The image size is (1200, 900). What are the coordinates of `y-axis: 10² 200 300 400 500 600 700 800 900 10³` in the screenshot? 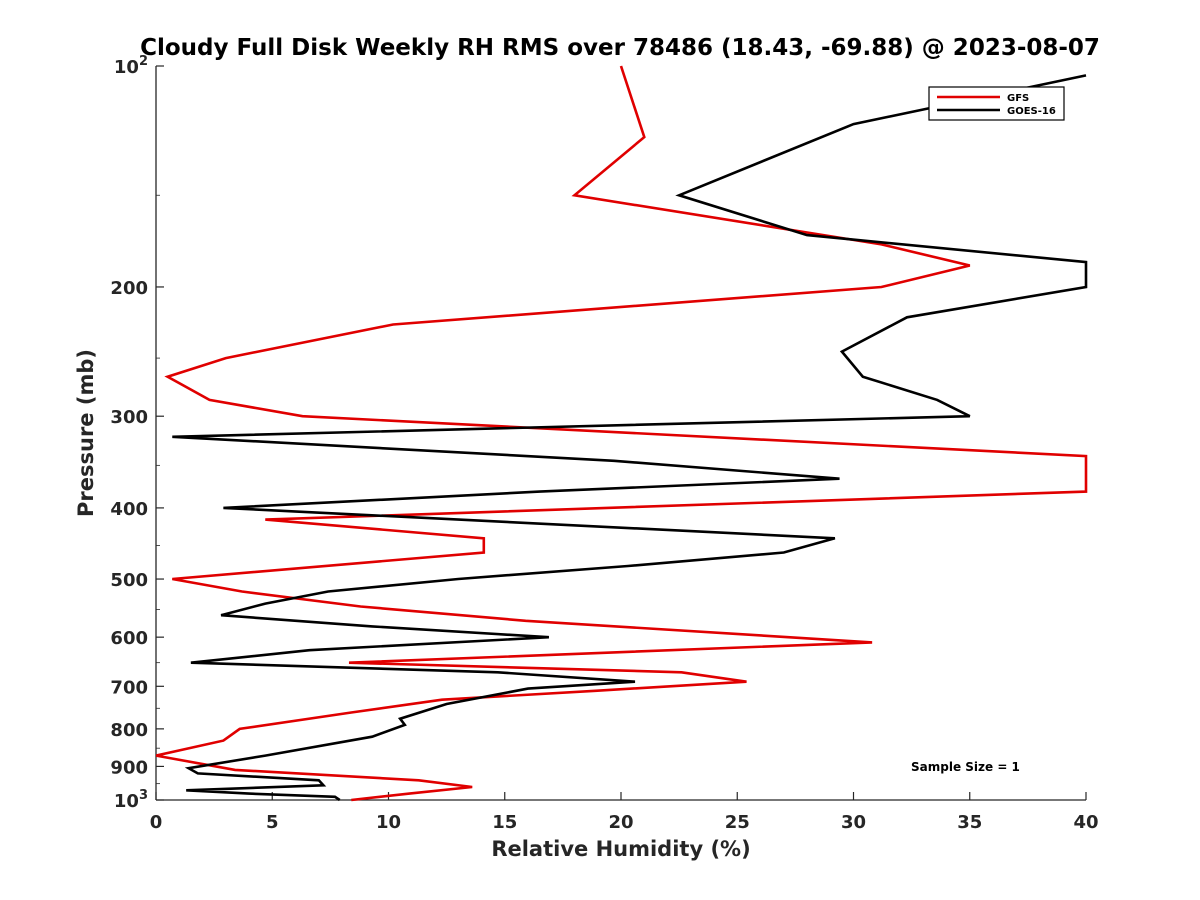 It's located at (137, 433).